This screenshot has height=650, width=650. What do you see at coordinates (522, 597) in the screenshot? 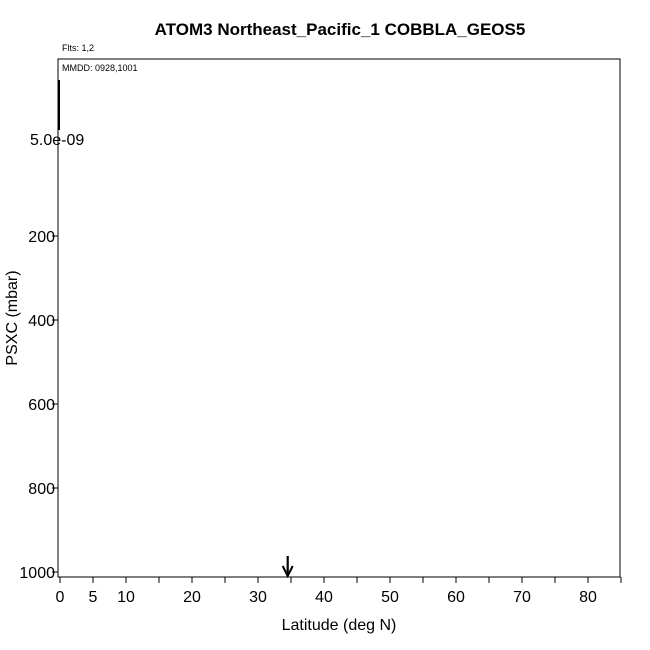
I see `x-tick-label-70: 70` at bounding box center [522, 597].